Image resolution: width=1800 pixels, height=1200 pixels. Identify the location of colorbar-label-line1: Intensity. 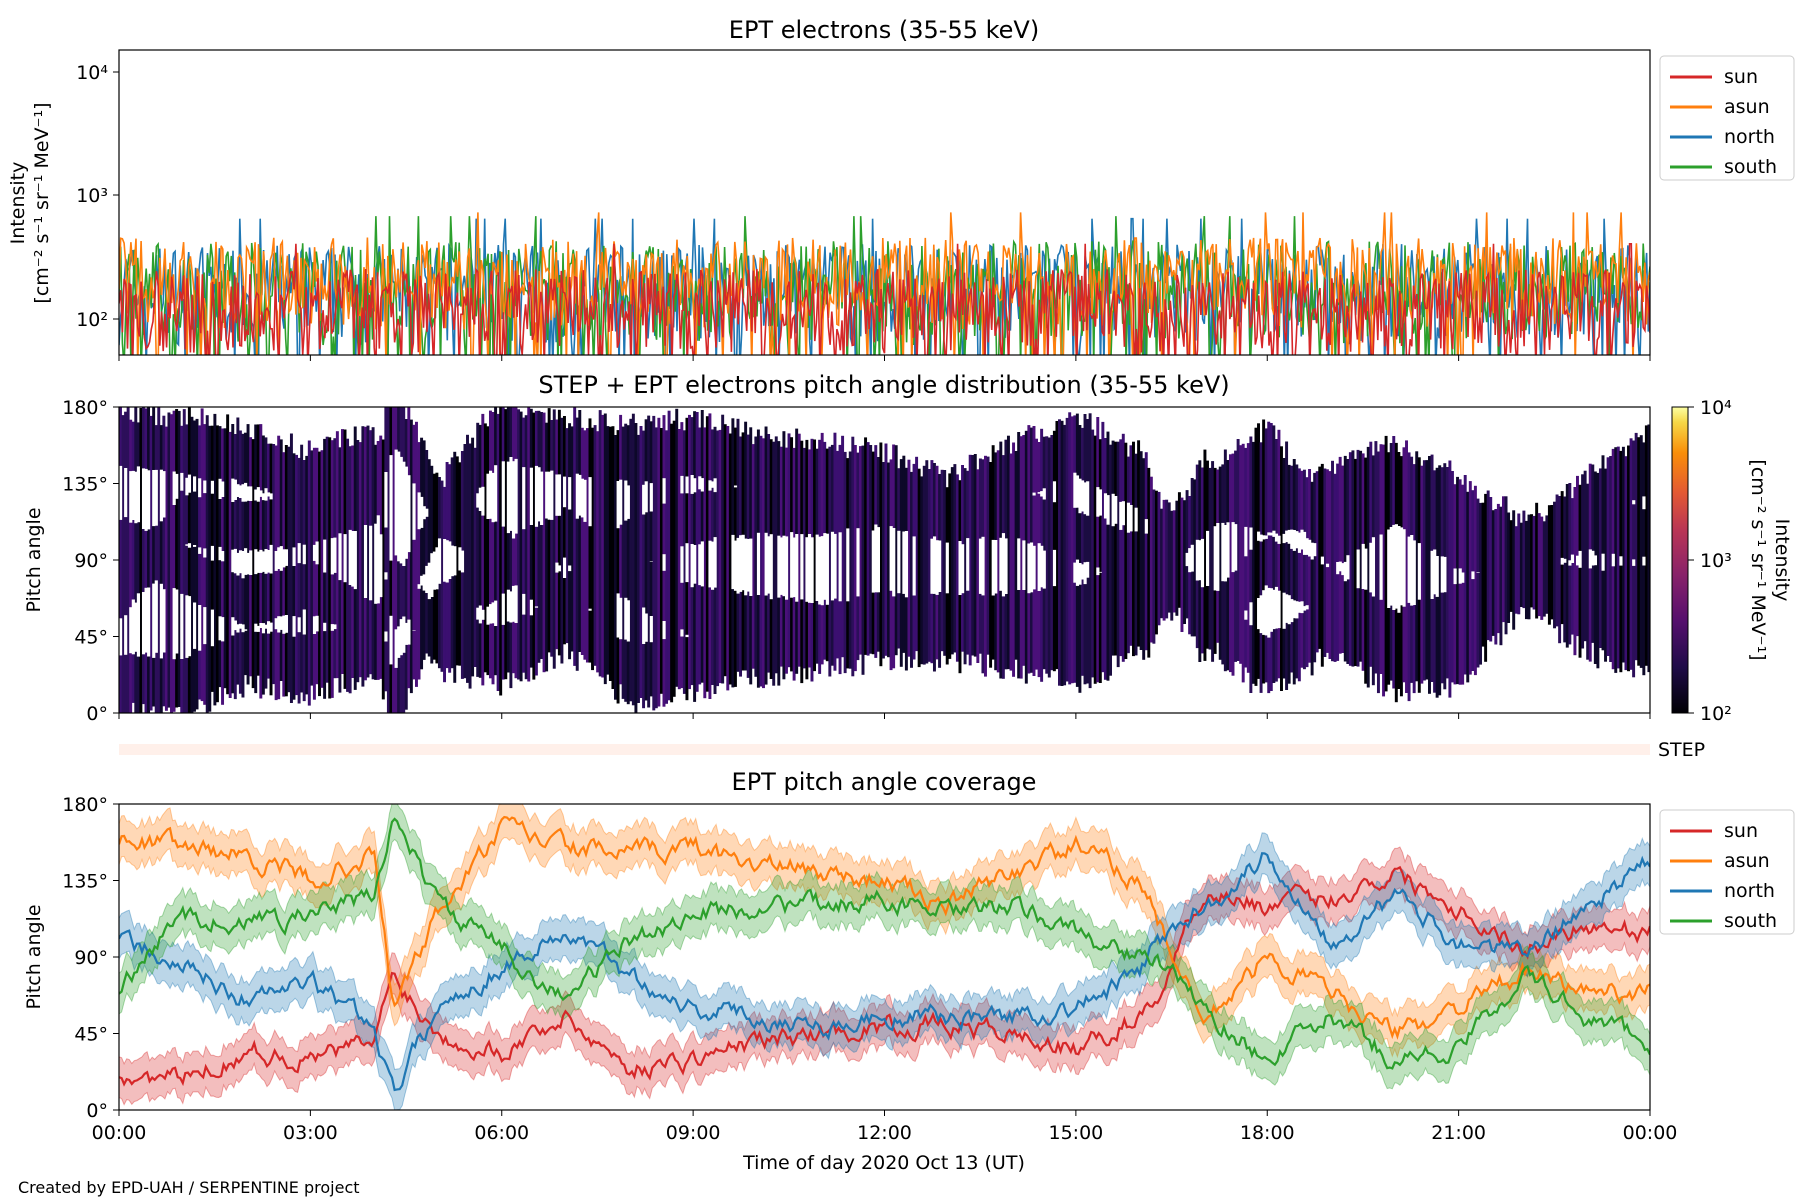
(1782, 560).